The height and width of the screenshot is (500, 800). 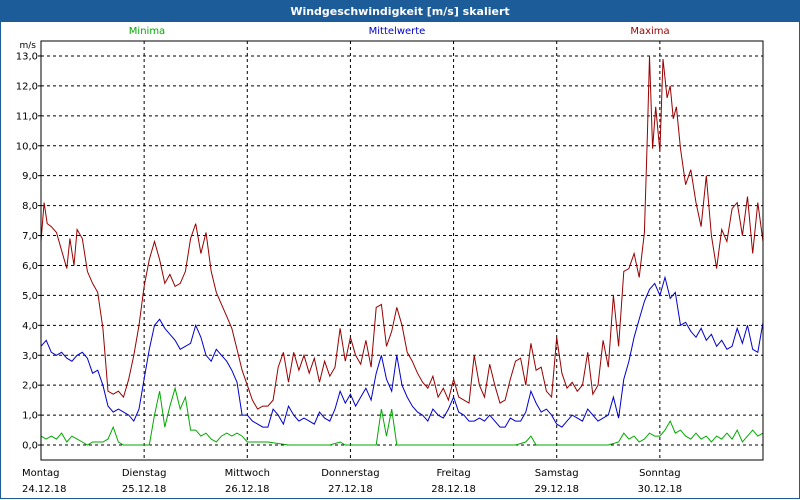 I want to click on x-day-label: Freitag, so click(x=453, y=473).